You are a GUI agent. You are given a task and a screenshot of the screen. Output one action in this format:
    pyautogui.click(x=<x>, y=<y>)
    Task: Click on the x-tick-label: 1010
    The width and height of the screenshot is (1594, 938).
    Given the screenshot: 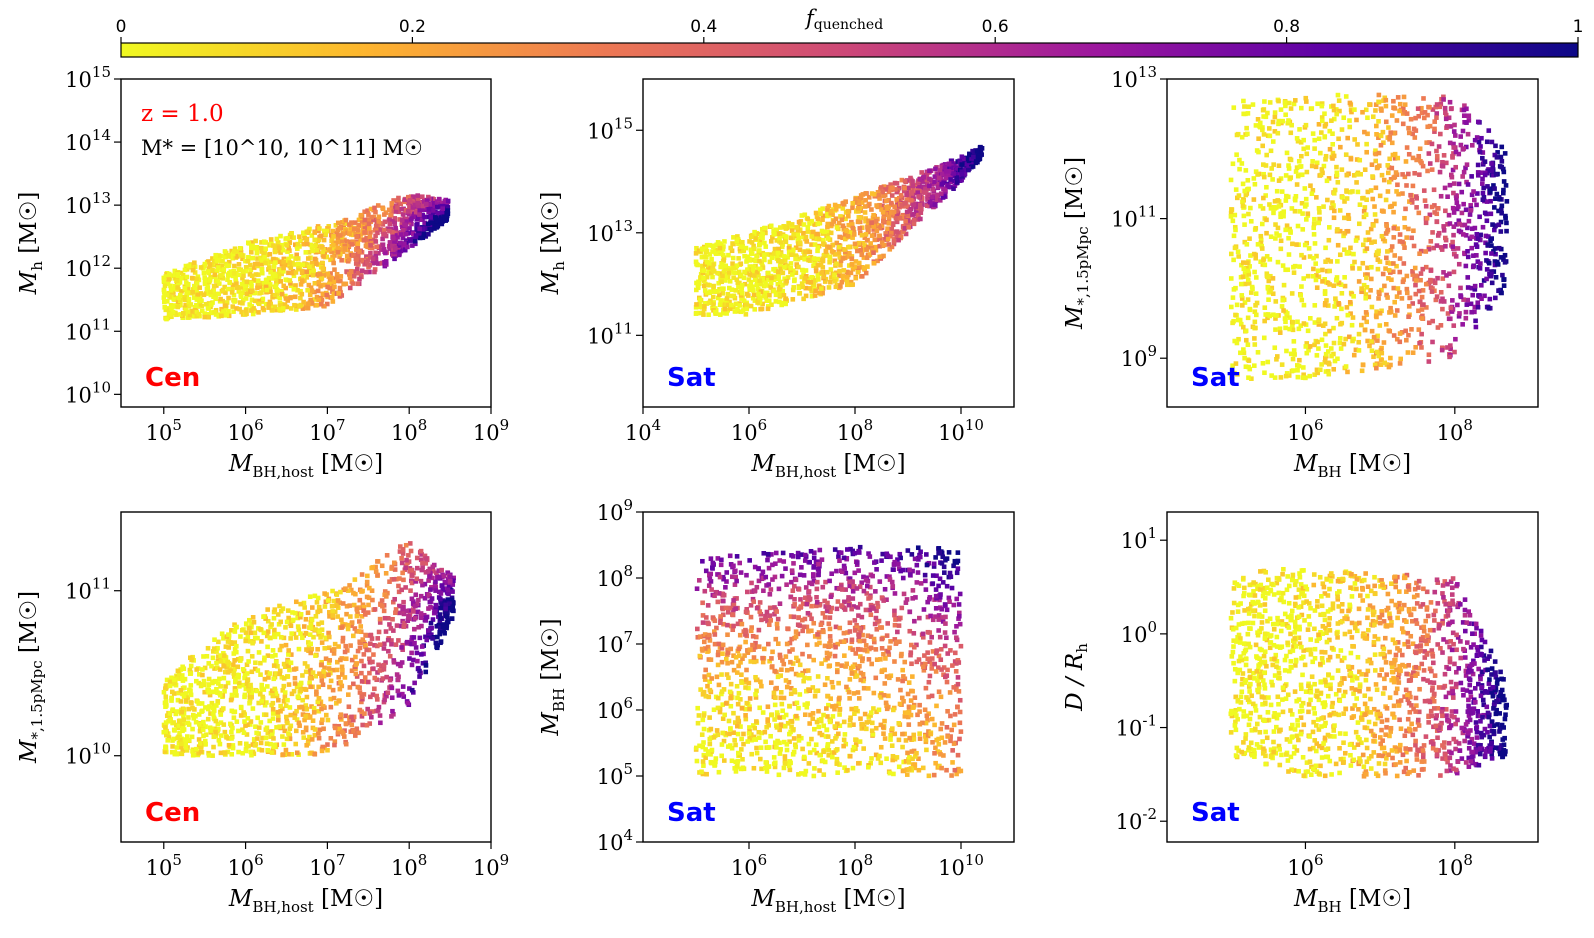 What is the action you would take?
    pyautogui.click(x=961, y=430)
    